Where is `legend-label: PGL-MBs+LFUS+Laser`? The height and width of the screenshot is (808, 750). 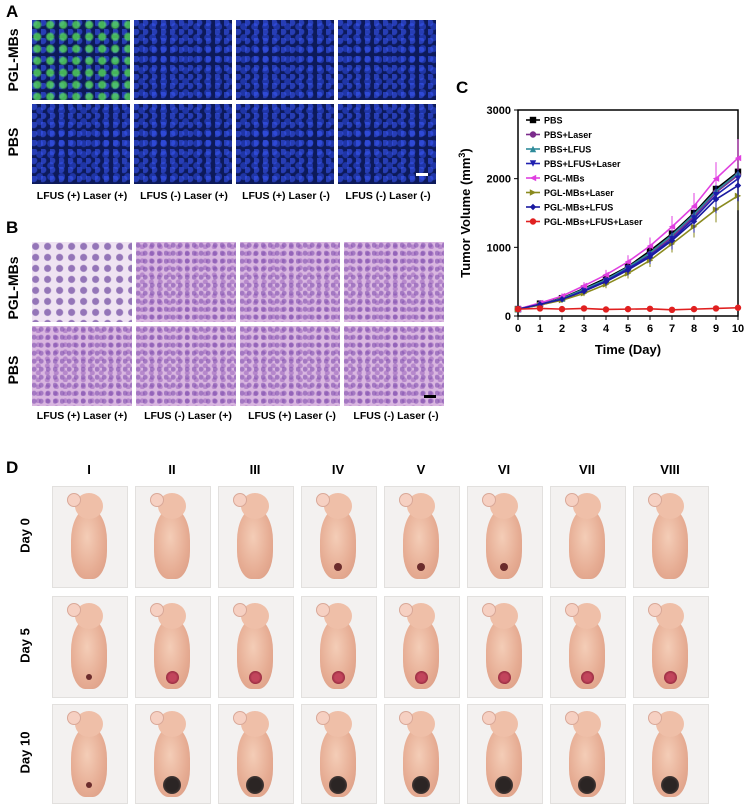
legend-label: PGL-MBs+LFUS+Laser is located at coordinates (593, 222).